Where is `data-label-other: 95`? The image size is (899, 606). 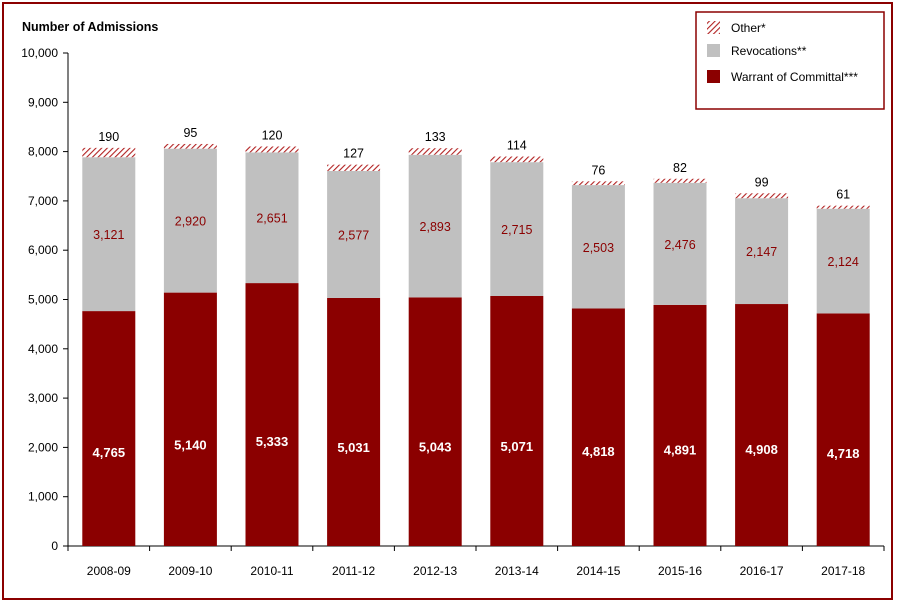
data-label-other: 95 is located at coordinates (190, 133).